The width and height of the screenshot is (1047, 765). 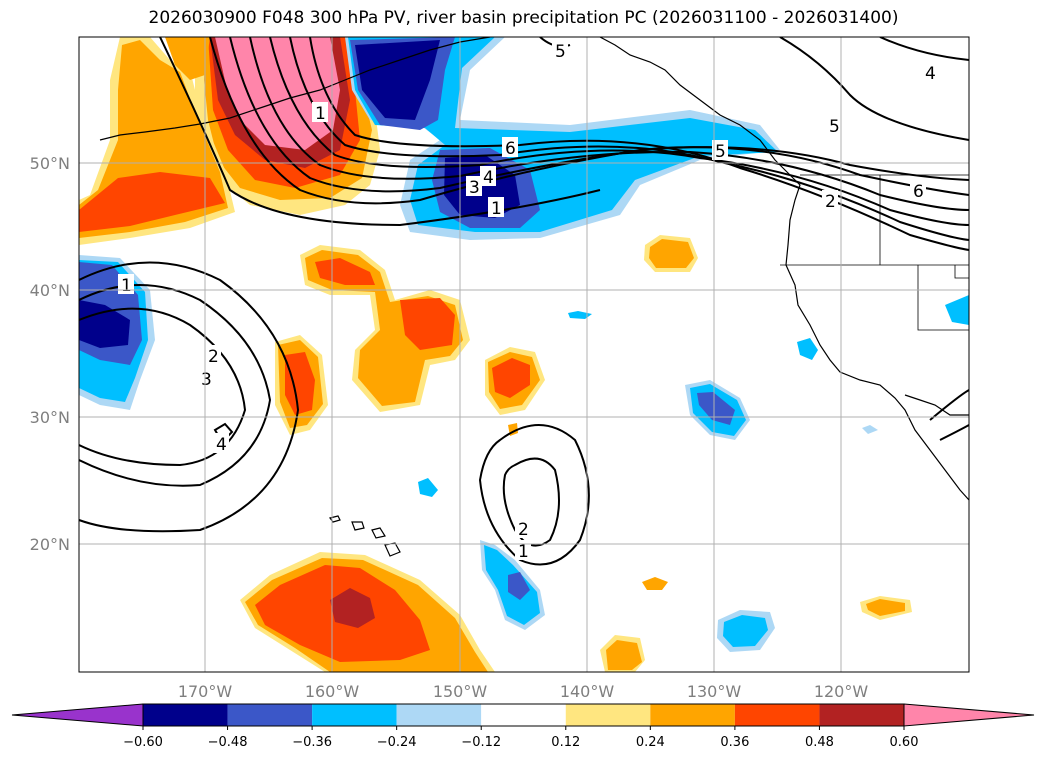 What do you see at coordinates (969, 715) in the screenshot?
I see `colorbar-extend-high` at bounding box center [969, 715].